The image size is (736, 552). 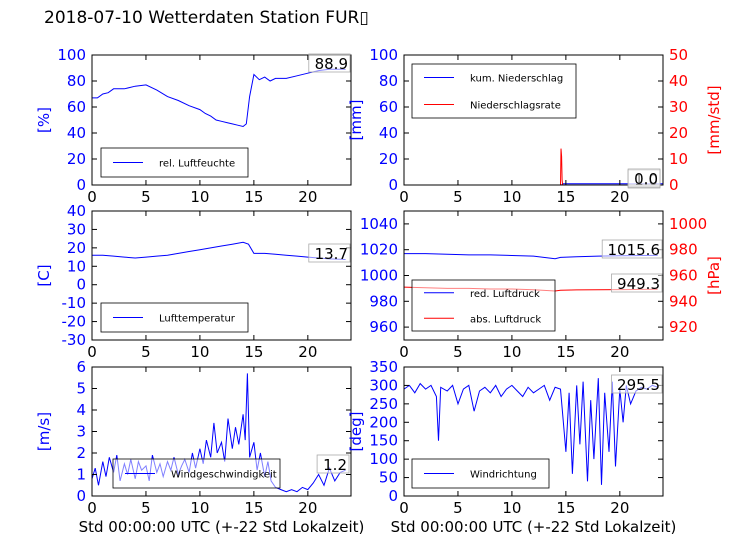 What do you see at coordinates (379, 250) in the screenshot?
I see `y-tick-label: 1020` at bounding box center [379, 250].